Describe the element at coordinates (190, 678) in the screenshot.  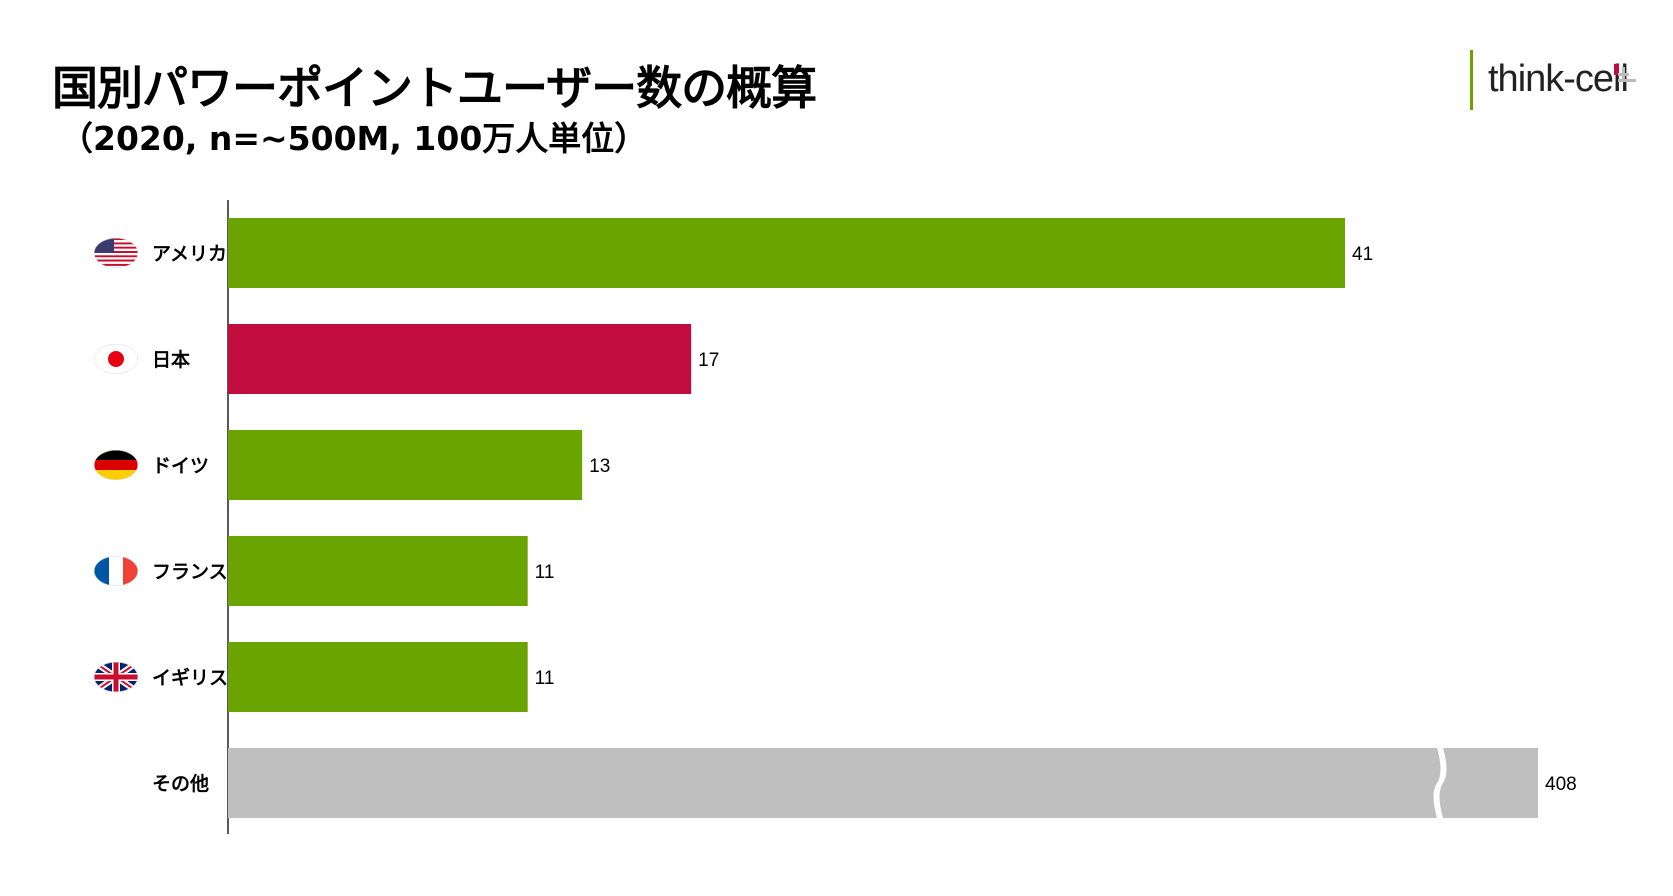
I see `category-label: イギリス` at that location.